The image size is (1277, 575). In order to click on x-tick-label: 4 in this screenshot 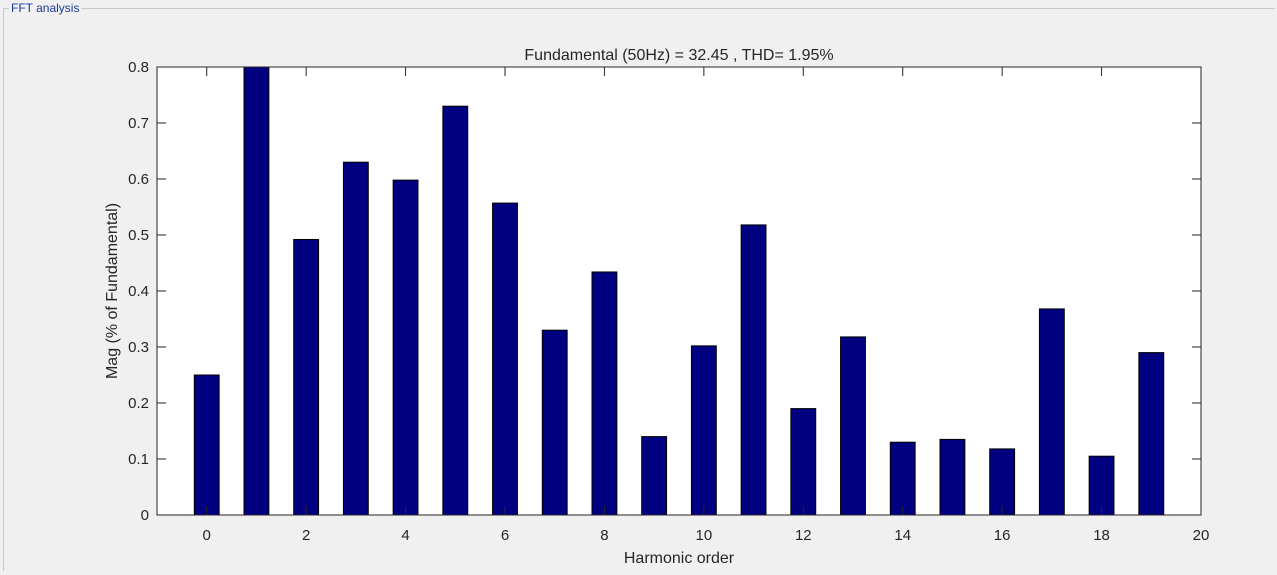, I will do `click(405, 535)`.